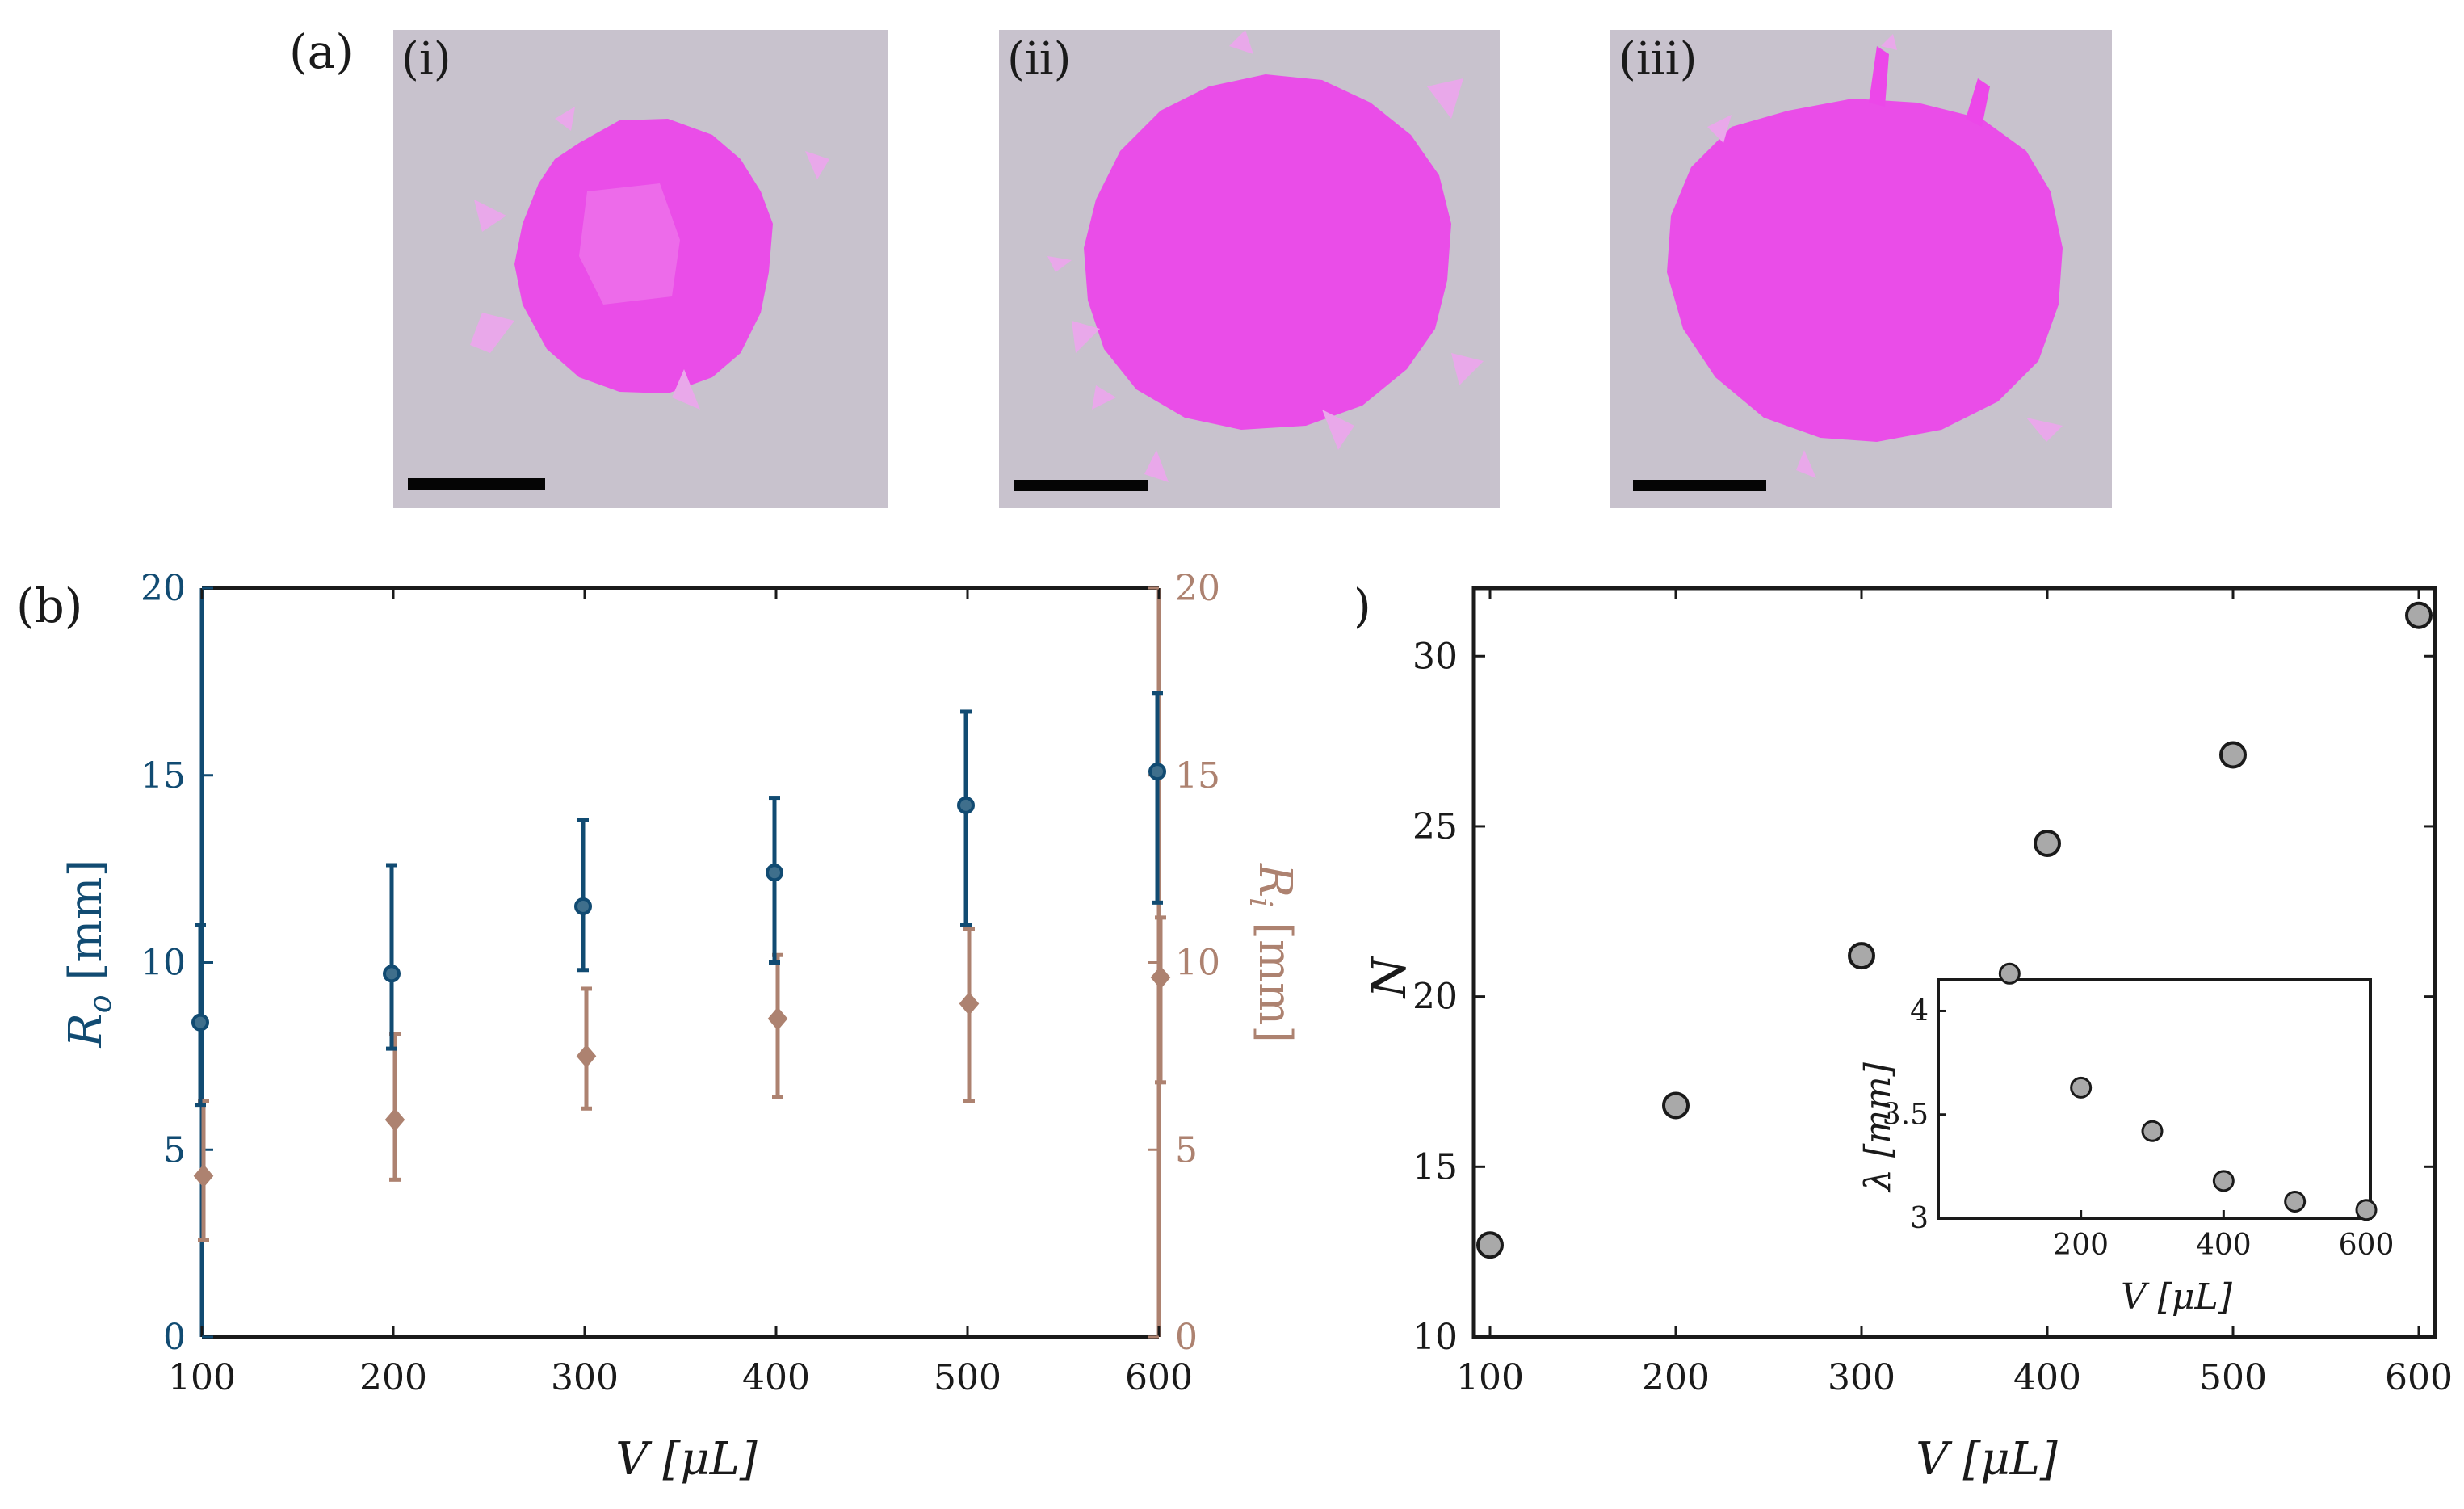 The width and height of the screenshot is (2464, 1509). What do you see at coordinates (1260, 902) in the screenshot?
I see `chart-b-y2label-sub: i` at bounding box center [1260, 902].